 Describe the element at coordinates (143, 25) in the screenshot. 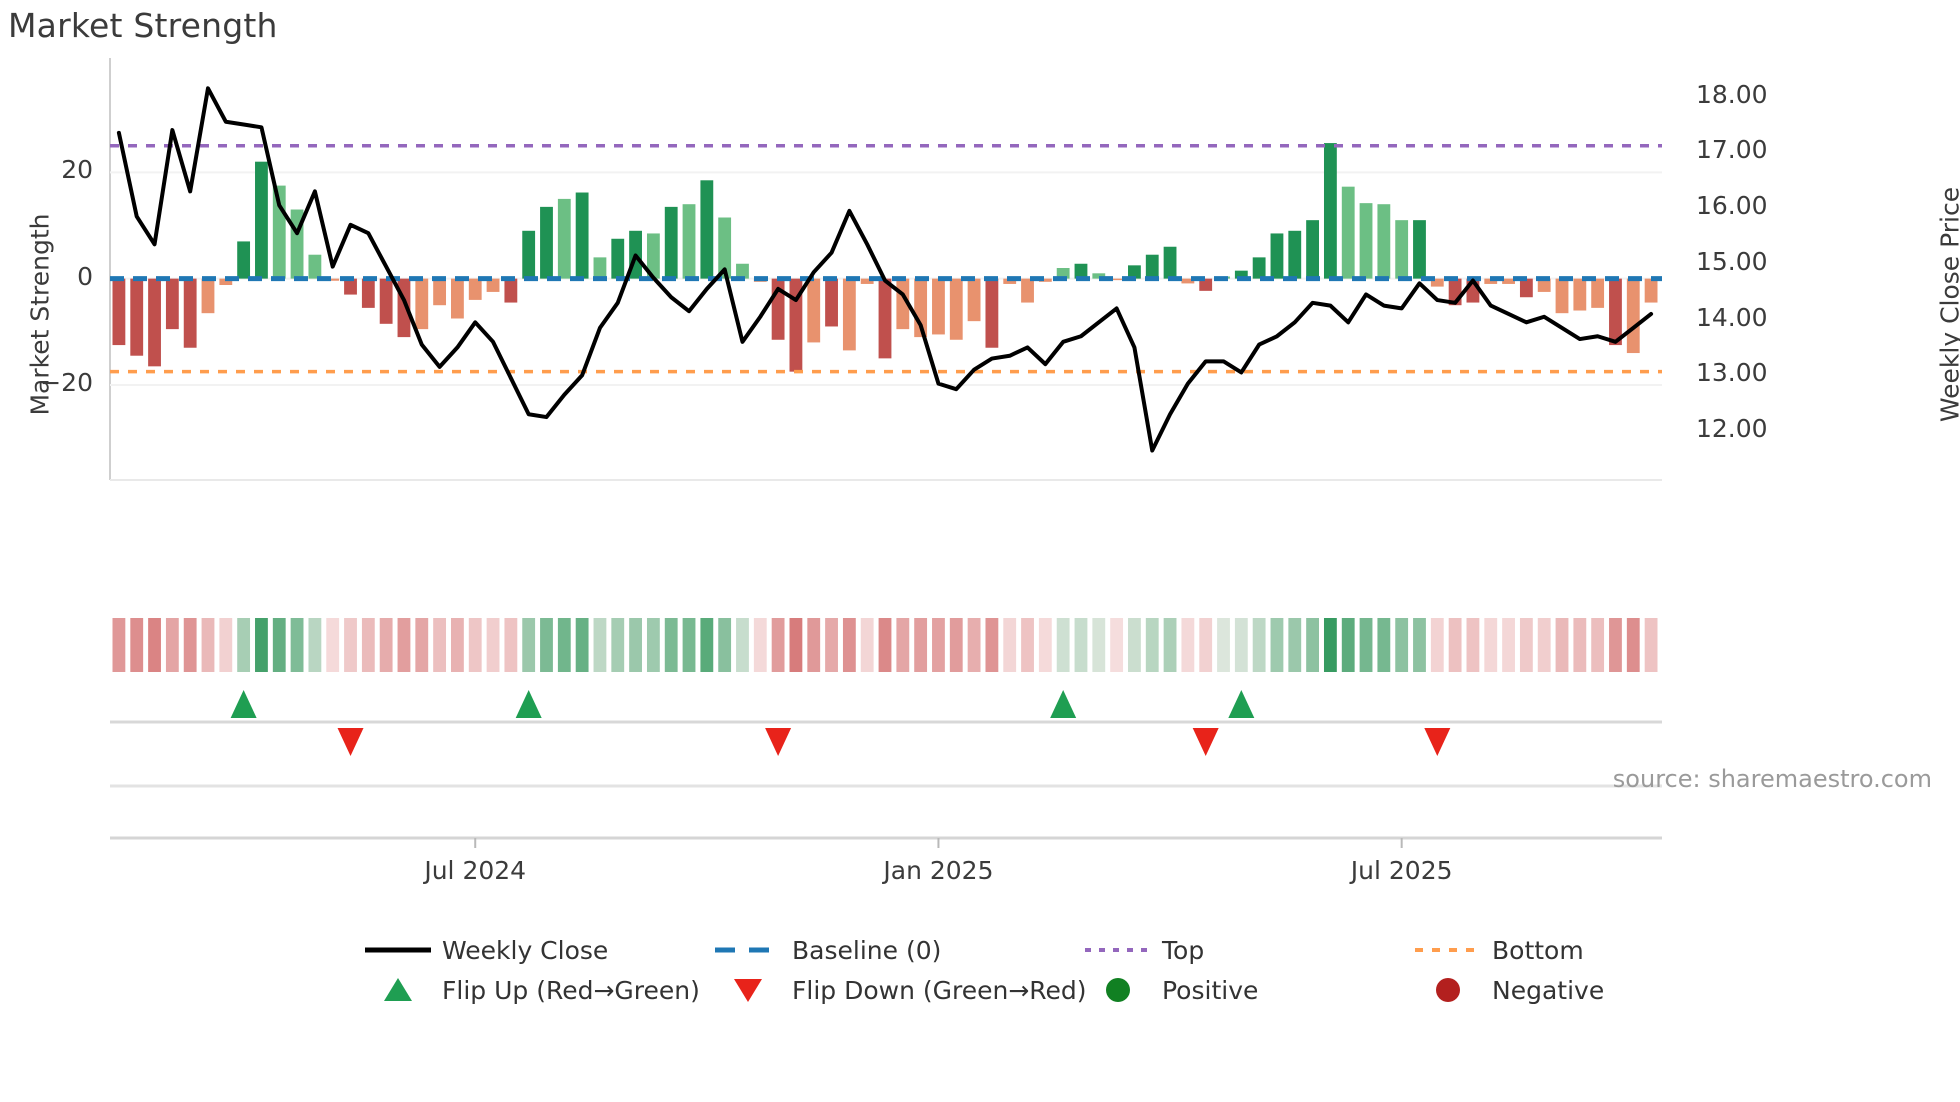

I see `page-title: Market Strength` at that location.